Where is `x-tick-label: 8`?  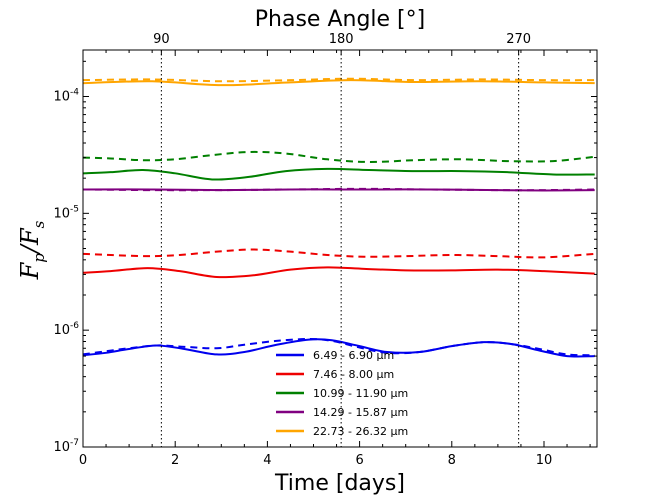 x-tick-label: 8 is located at coordinates (452, 460).